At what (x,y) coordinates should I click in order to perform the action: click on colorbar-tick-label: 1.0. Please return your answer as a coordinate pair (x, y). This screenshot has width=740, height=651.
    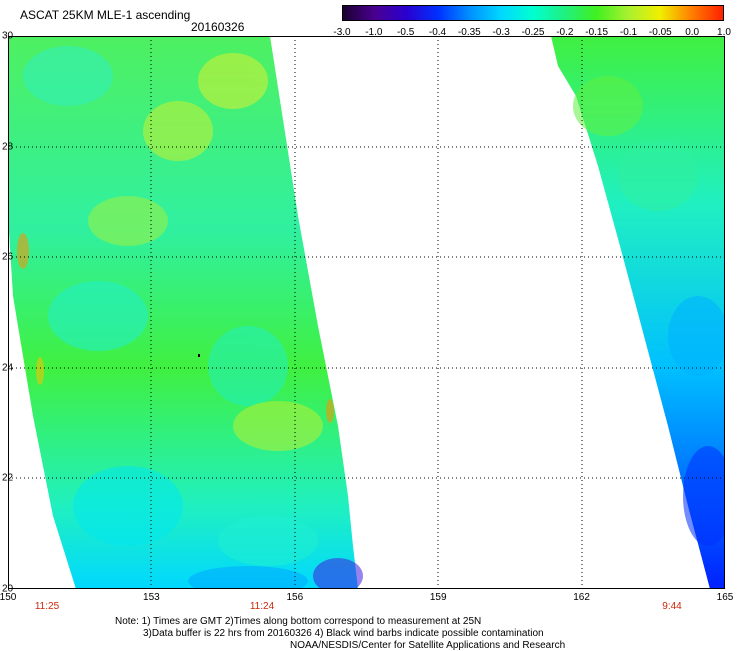
    Looking at the image, I should click on (724, 32).